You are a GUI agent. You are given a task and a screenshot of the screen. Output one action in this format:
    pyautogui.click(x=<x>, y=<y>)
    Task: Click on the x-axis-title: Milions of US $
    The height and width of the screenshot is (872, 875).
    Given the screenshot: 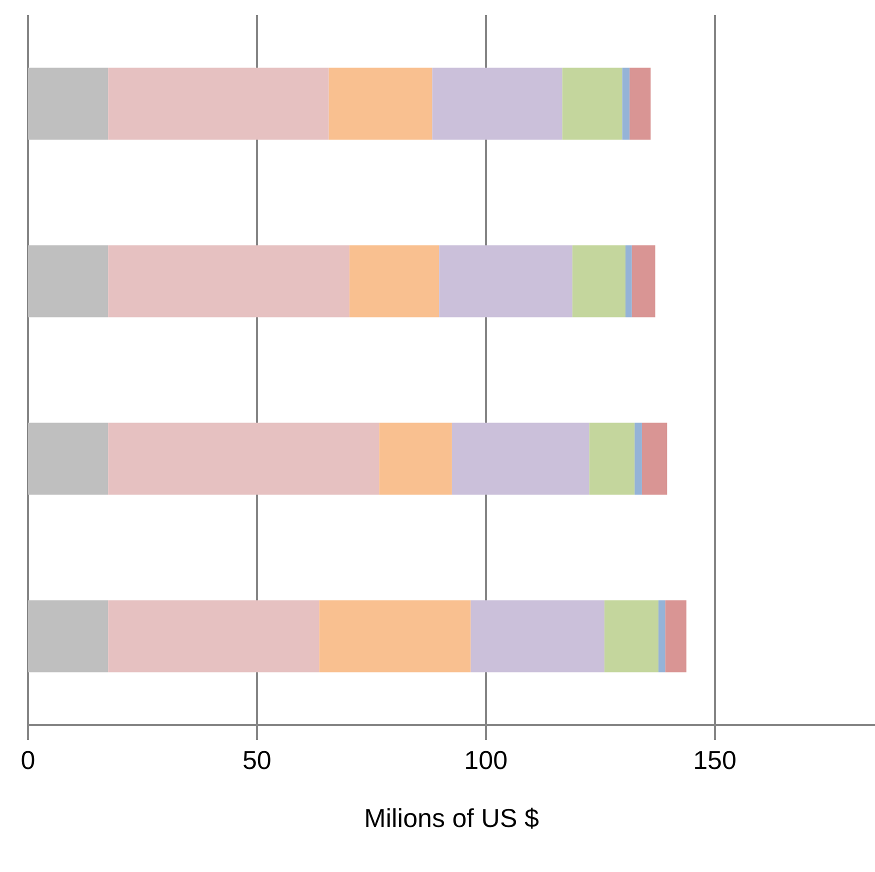 What is the action you would take?
    pyautogui.click(x=452, y=818)
    